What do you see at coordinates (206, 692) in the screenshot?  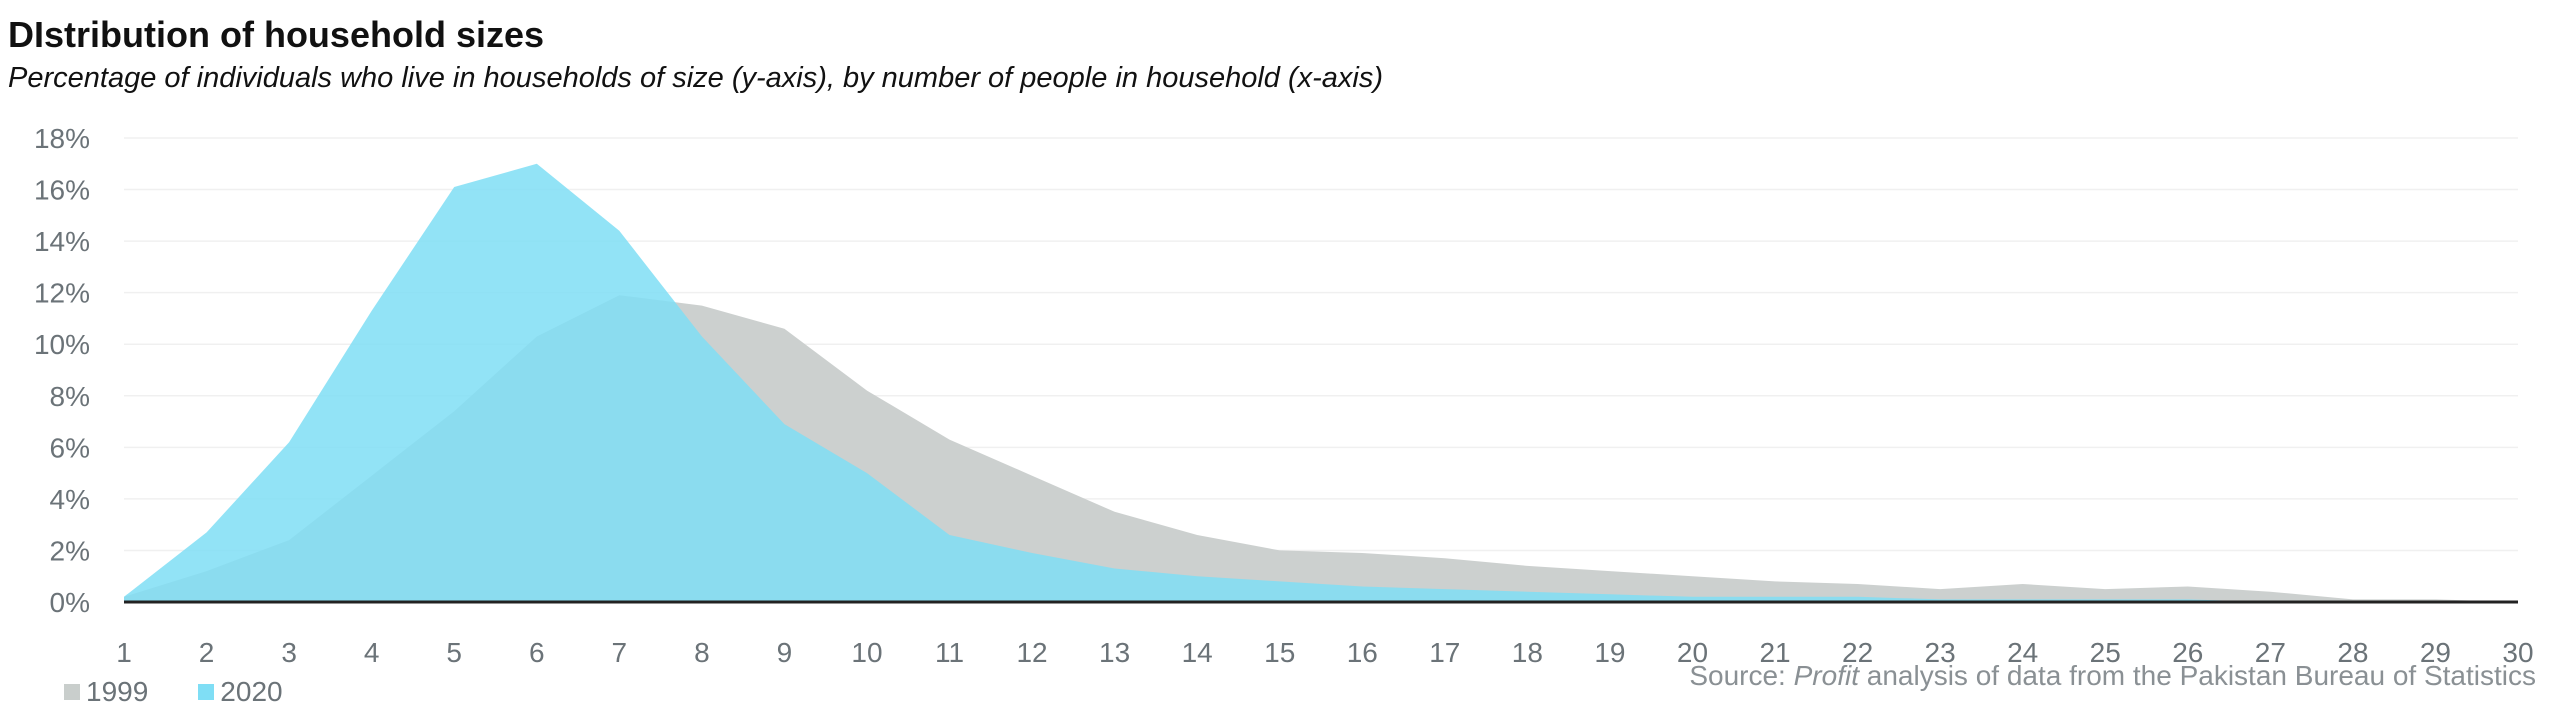 I see `legend-swatch-2020` at bounding box center [206, 692].